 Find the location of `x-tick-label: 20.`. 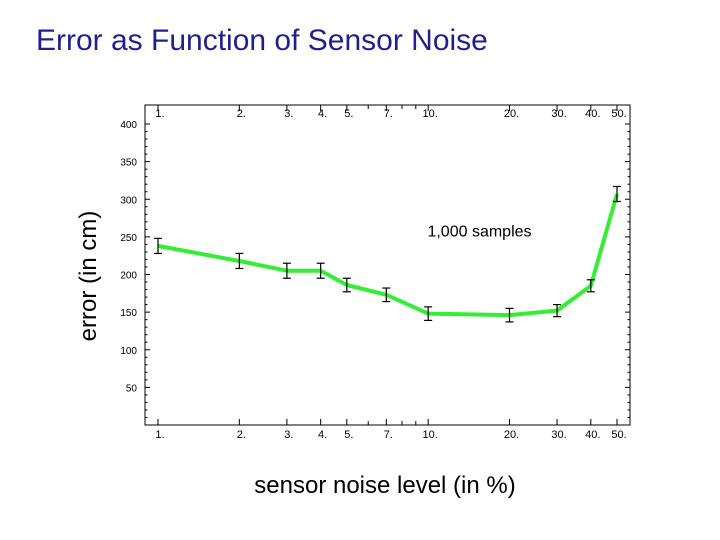

x-tick-label: 20. is located at coordinates (511, 435).